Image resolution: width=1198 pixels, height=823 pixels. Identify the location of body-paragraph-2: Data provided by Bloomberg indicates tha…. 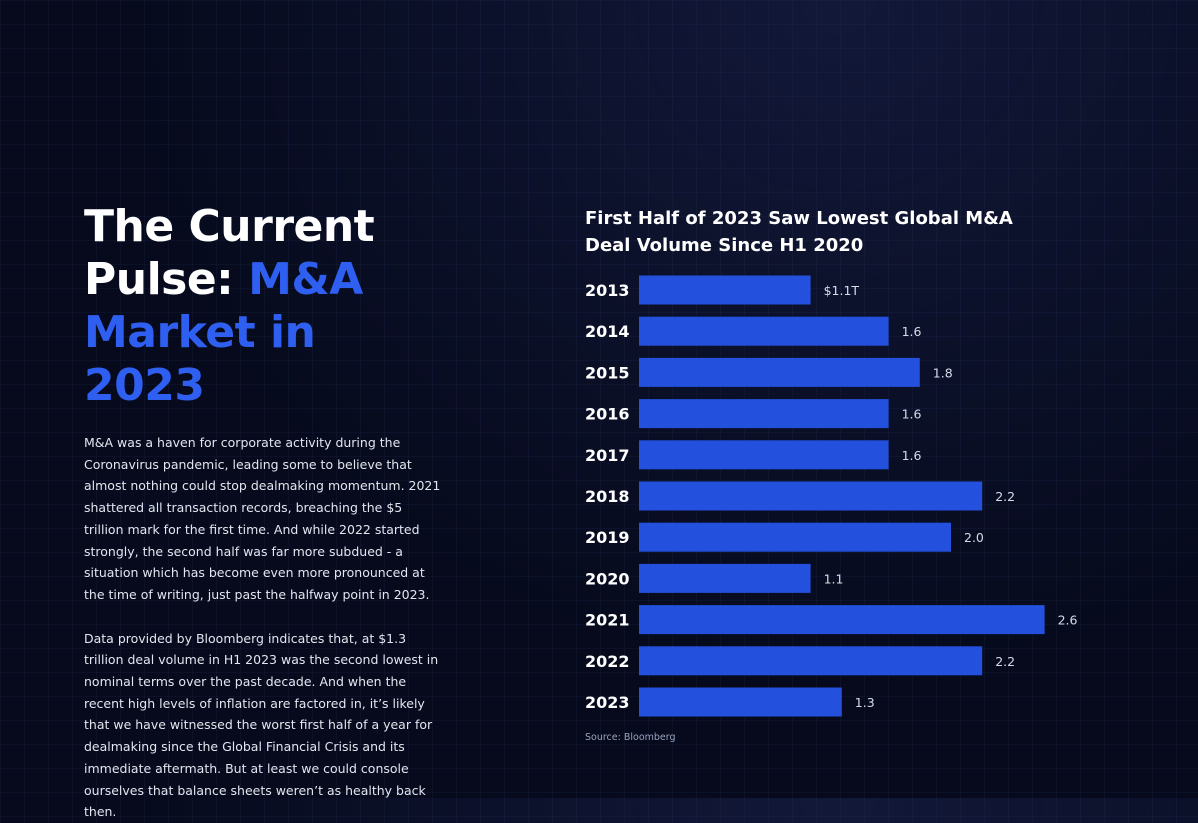
(261, 725).